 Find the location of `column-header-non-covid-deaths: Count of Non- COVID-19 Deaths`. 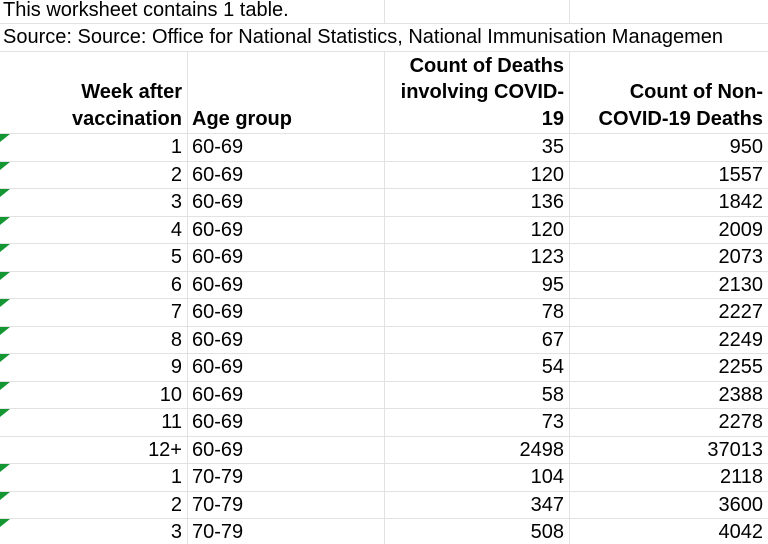

column-header-non-covid-deaths: Count of Non- COVID-19 Deaths is located at coordinates (669, 93).